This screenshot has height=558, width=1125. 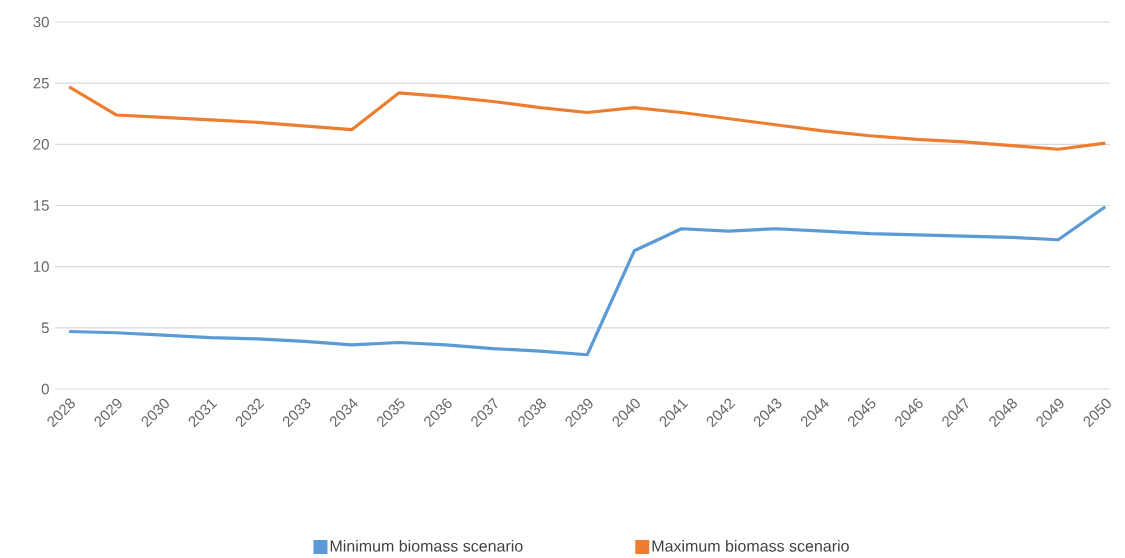 I want to click on y-tick-label: 0, so click(x=45, y=389).